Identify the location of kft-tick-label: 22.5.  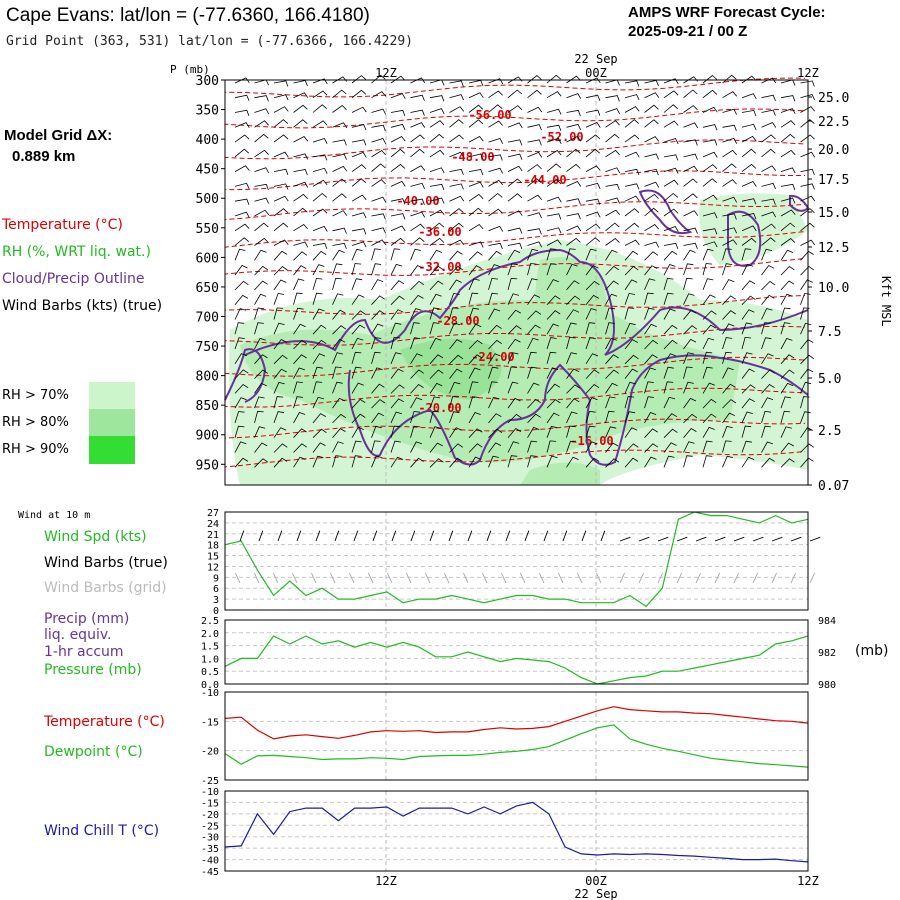
(833, 122).